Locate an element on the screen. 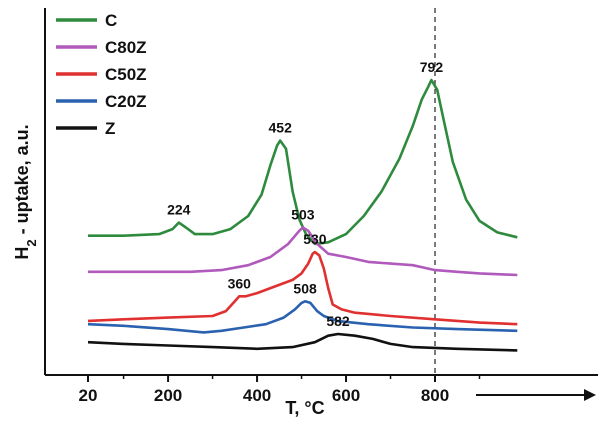 The height and width of the screenshot is (421, 598). legend-label-c20z: C20Z is located at coordinates (126, 101).